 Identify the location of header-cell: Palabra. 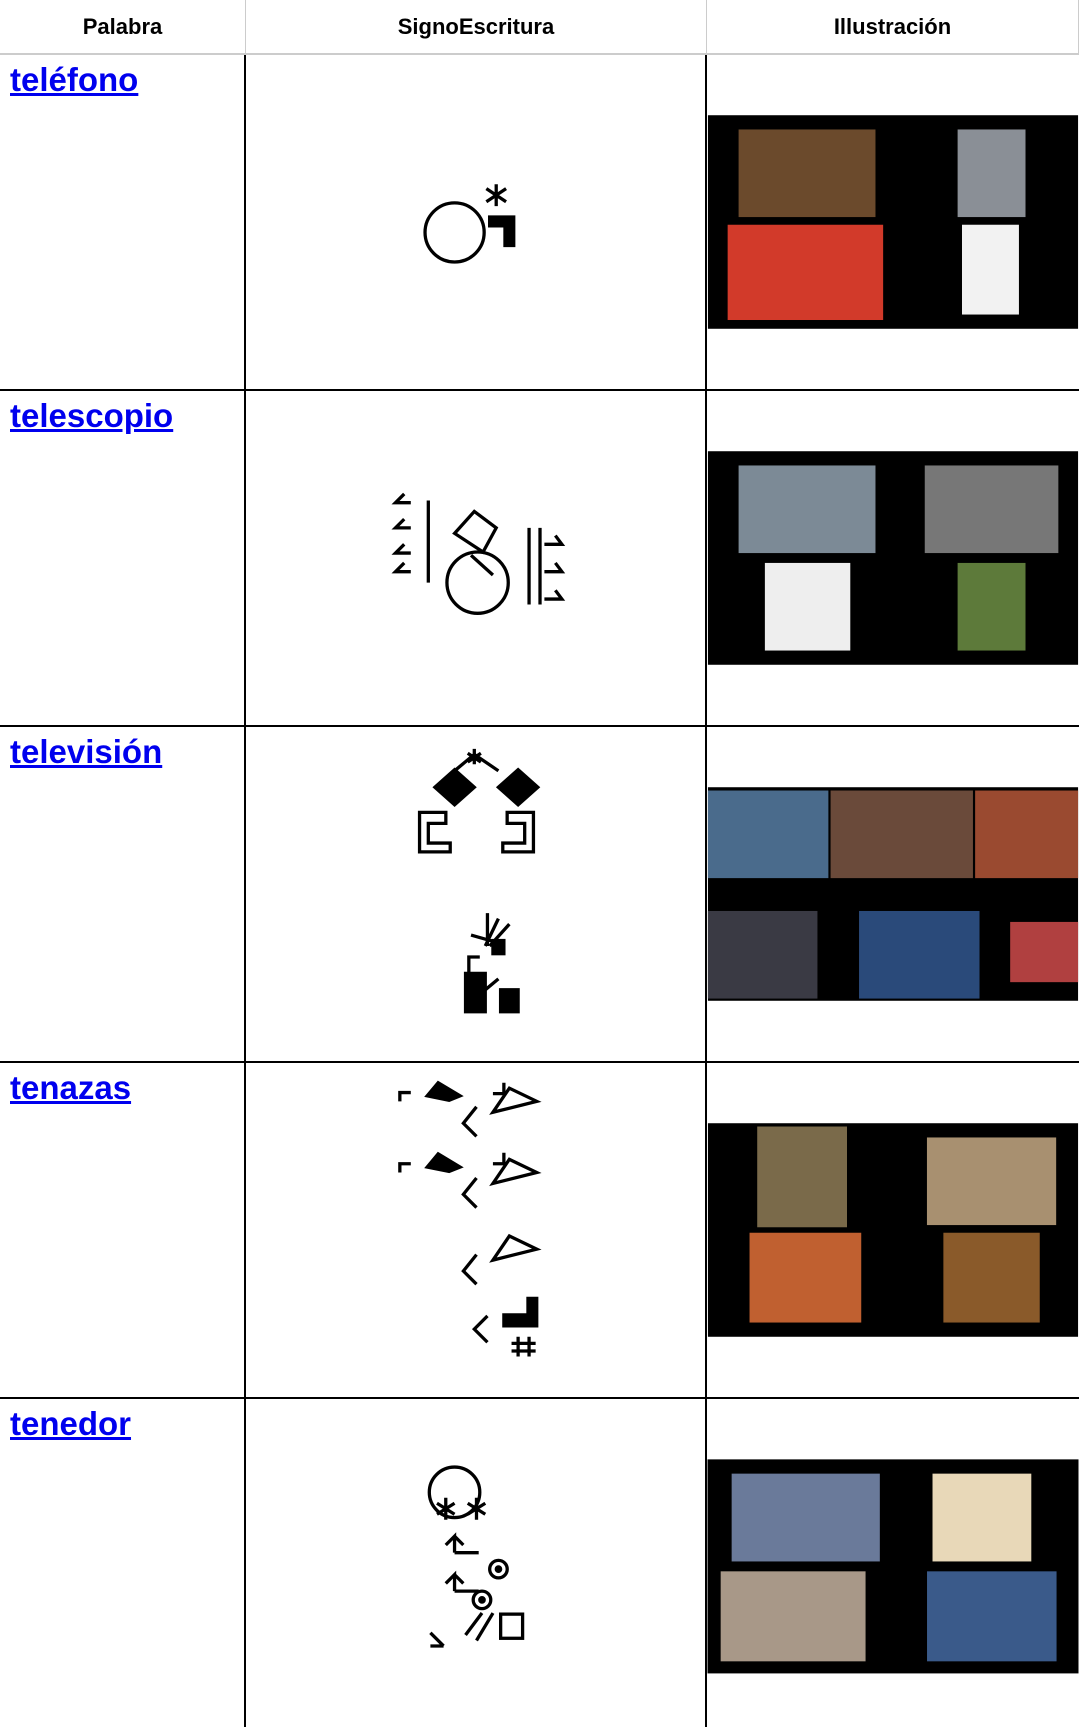
(123, 26).